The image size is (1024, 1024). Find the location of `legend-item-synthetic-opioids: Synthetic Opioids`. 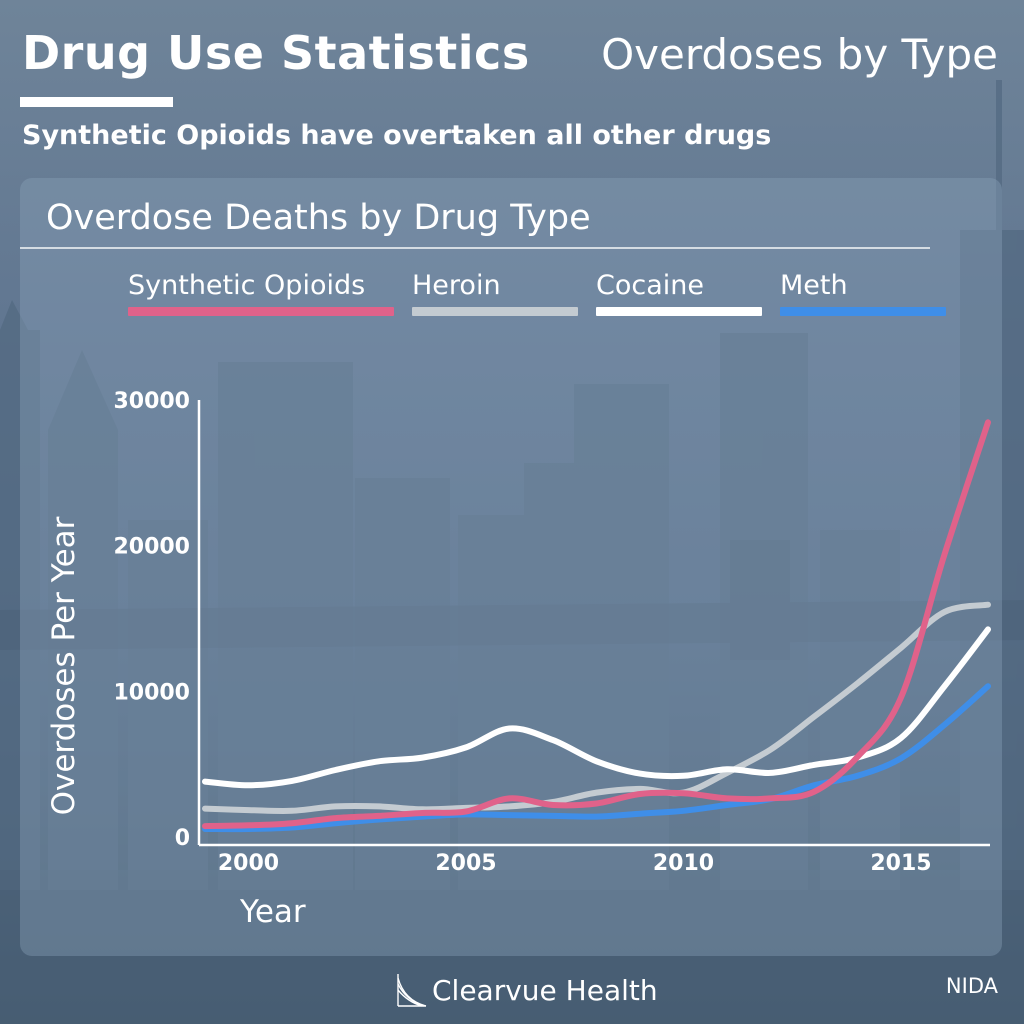

legend-item-synthetic-opioids: Synthetic Opioids is located at coordinates (261, 293).